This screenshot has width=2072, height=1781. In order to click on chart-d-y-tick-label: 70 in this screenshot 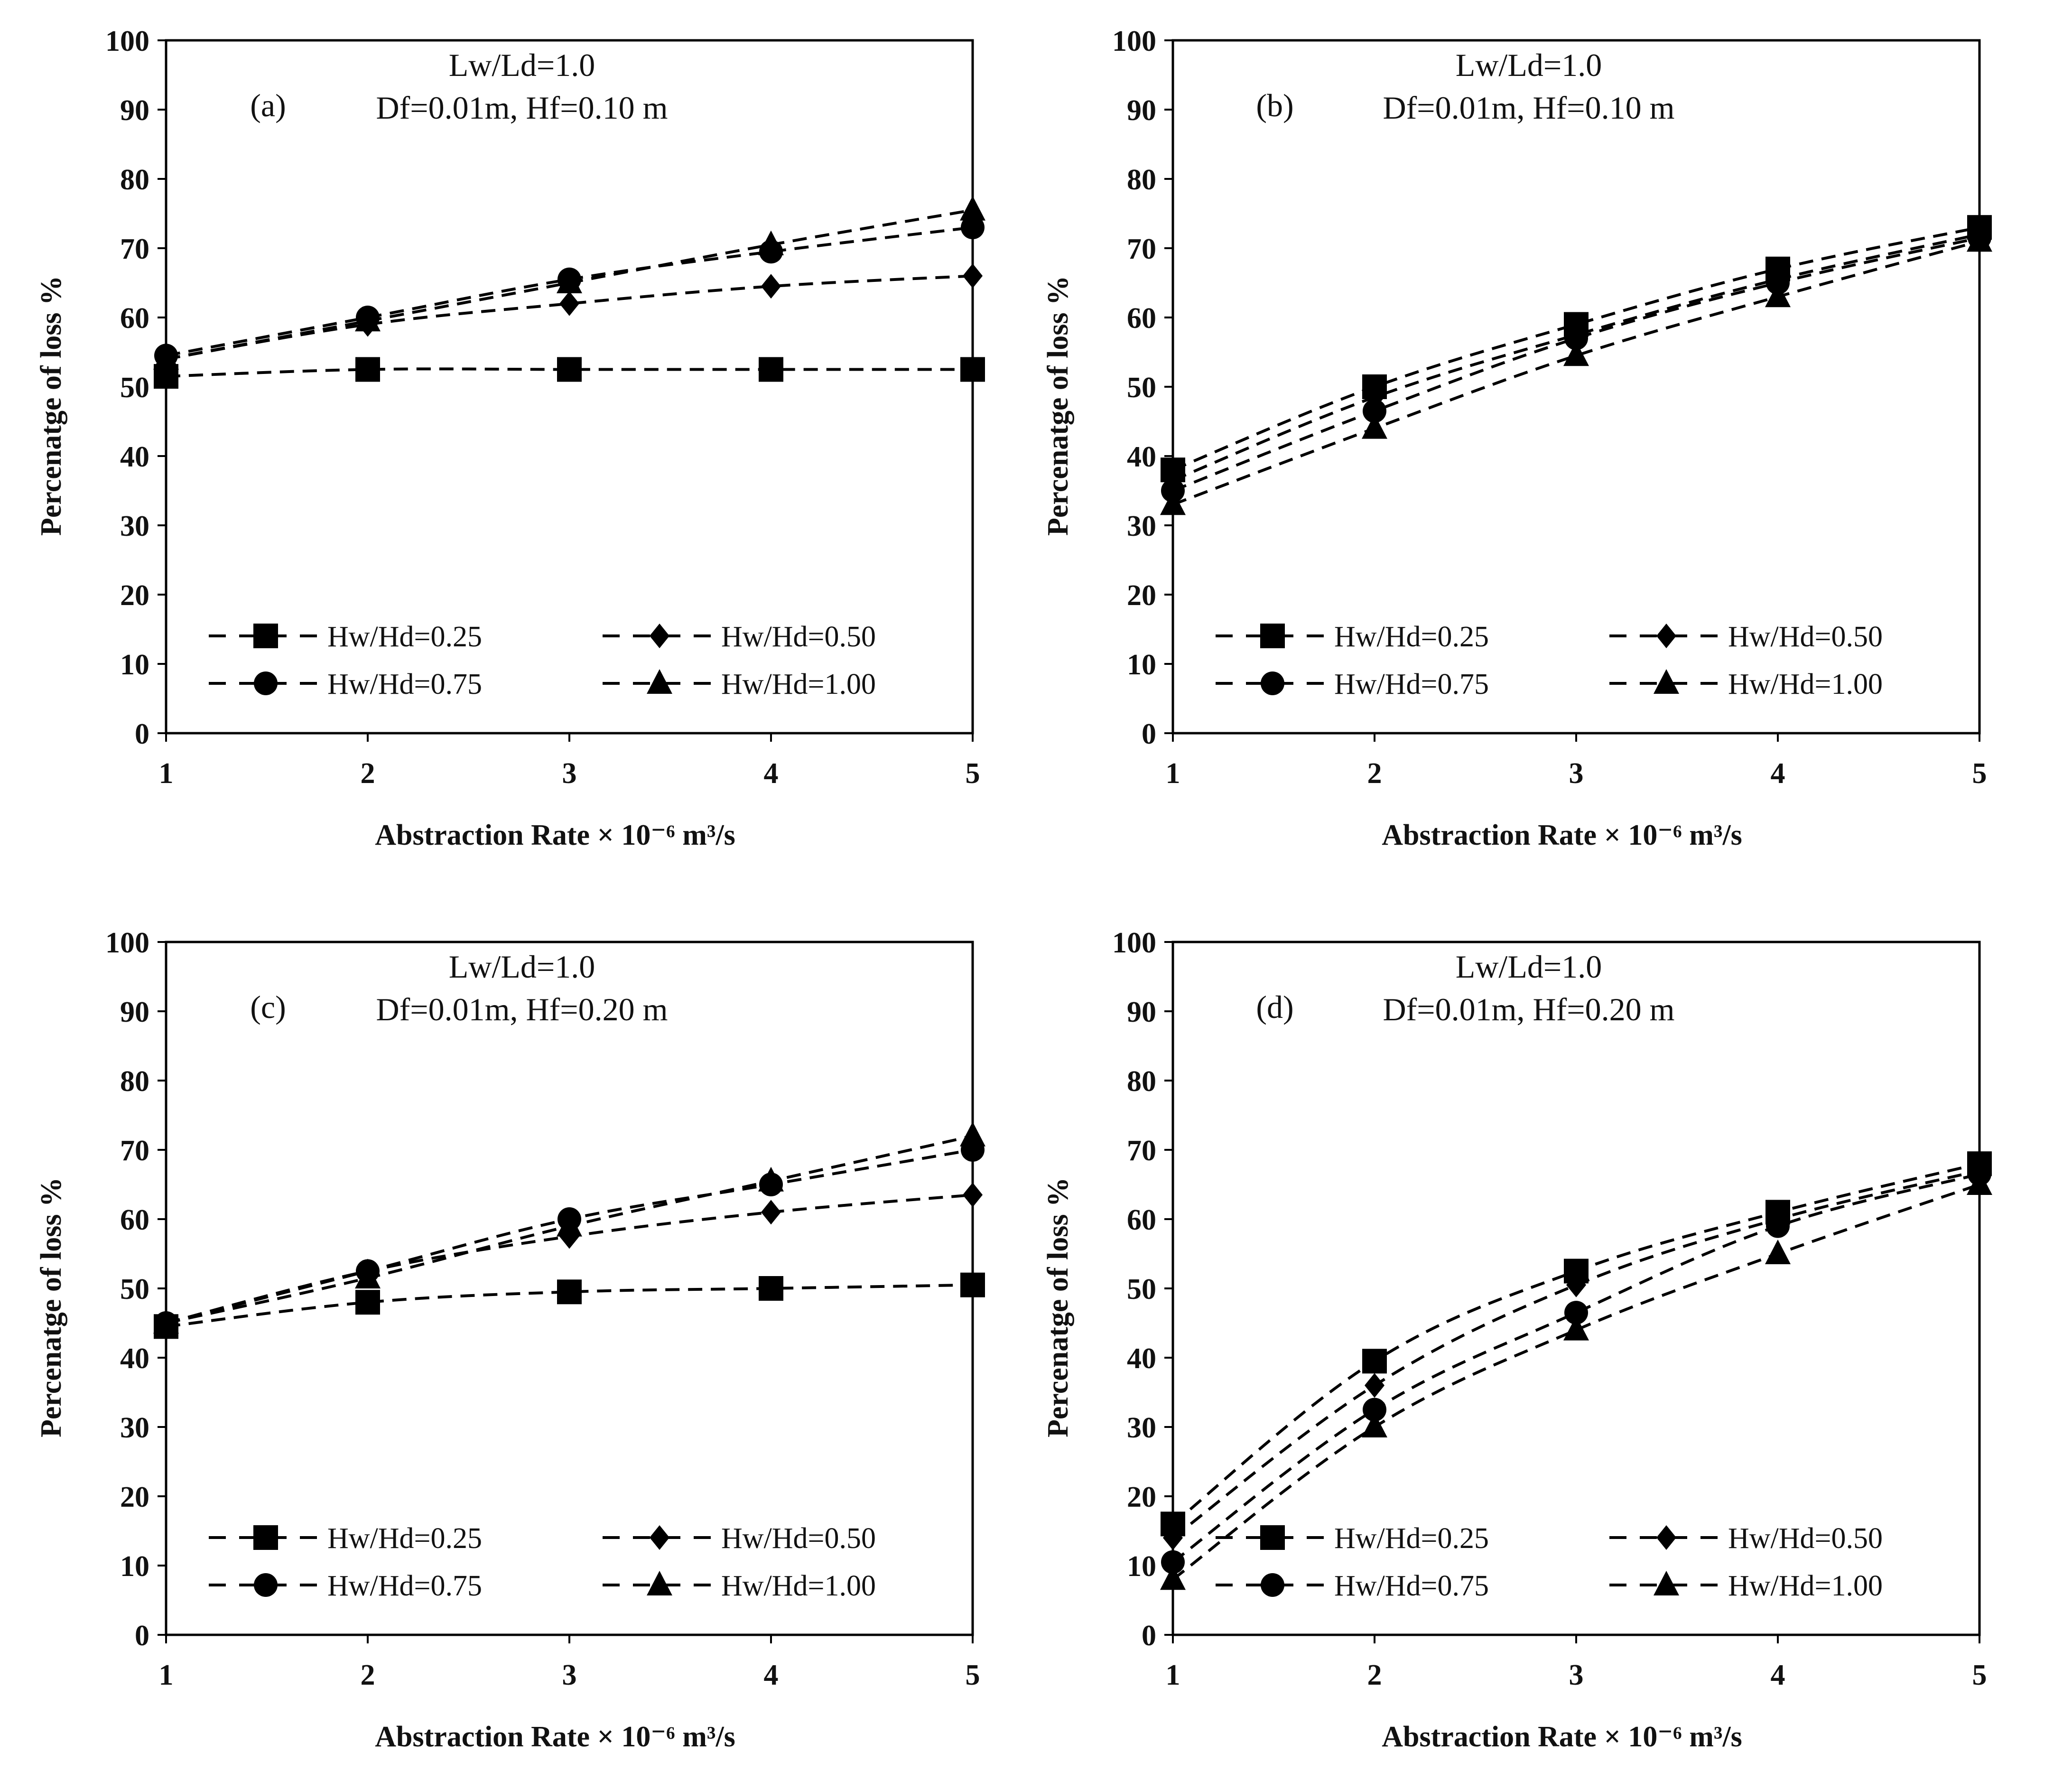, I will do `click(1141, 1151)`.